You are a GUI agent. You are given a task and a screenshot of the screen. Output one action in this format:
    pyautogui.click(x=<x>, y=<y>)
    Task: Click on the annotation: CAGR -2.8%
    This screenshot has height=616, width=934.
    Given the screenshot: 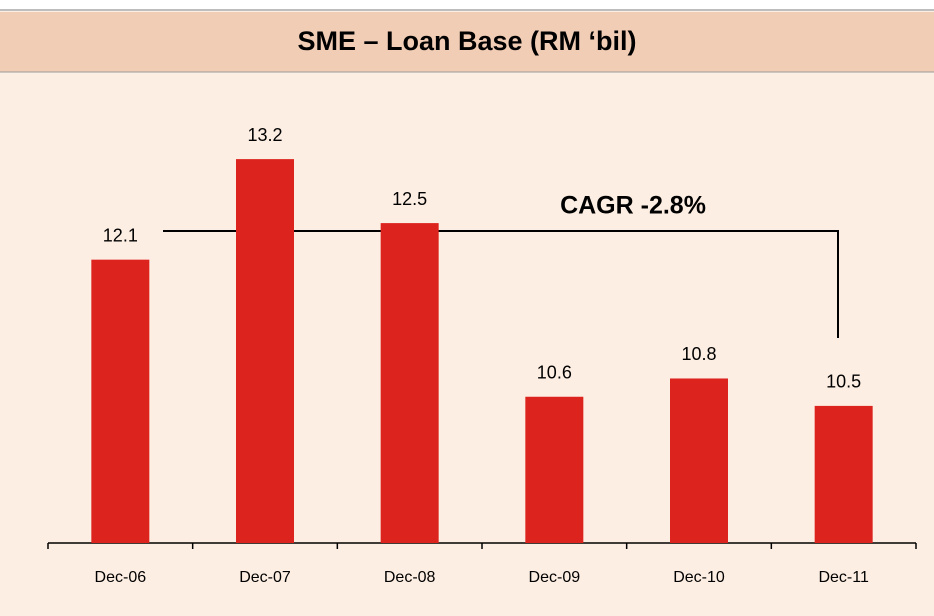 What is the action you would take?
    pyautogui.click(x=633, y=206)
    